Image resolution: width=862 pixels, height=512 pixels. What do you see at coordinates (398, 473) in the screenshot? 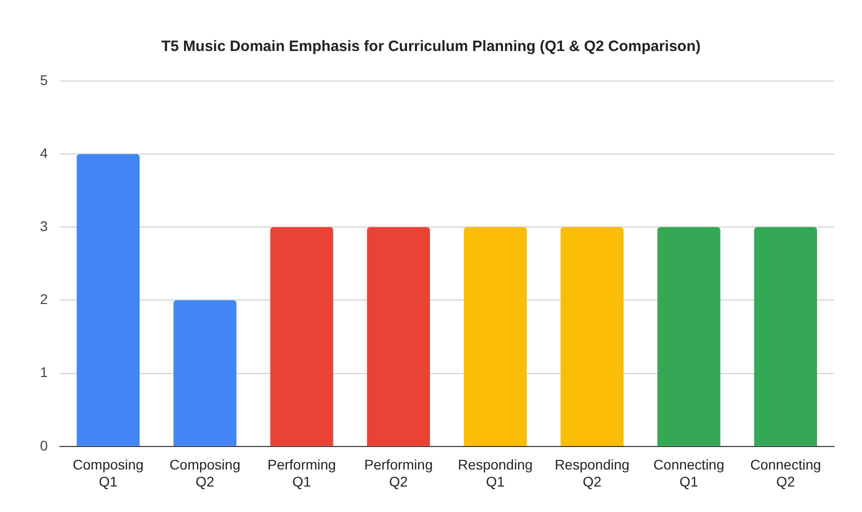
I see `x-tick-label: Performing Q2` at bounding box center [398, 473].